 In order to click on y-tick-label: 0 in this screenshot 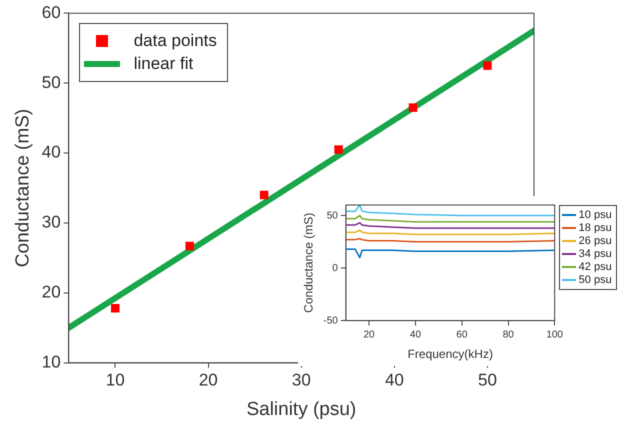, I will do `click(335, 268)`.